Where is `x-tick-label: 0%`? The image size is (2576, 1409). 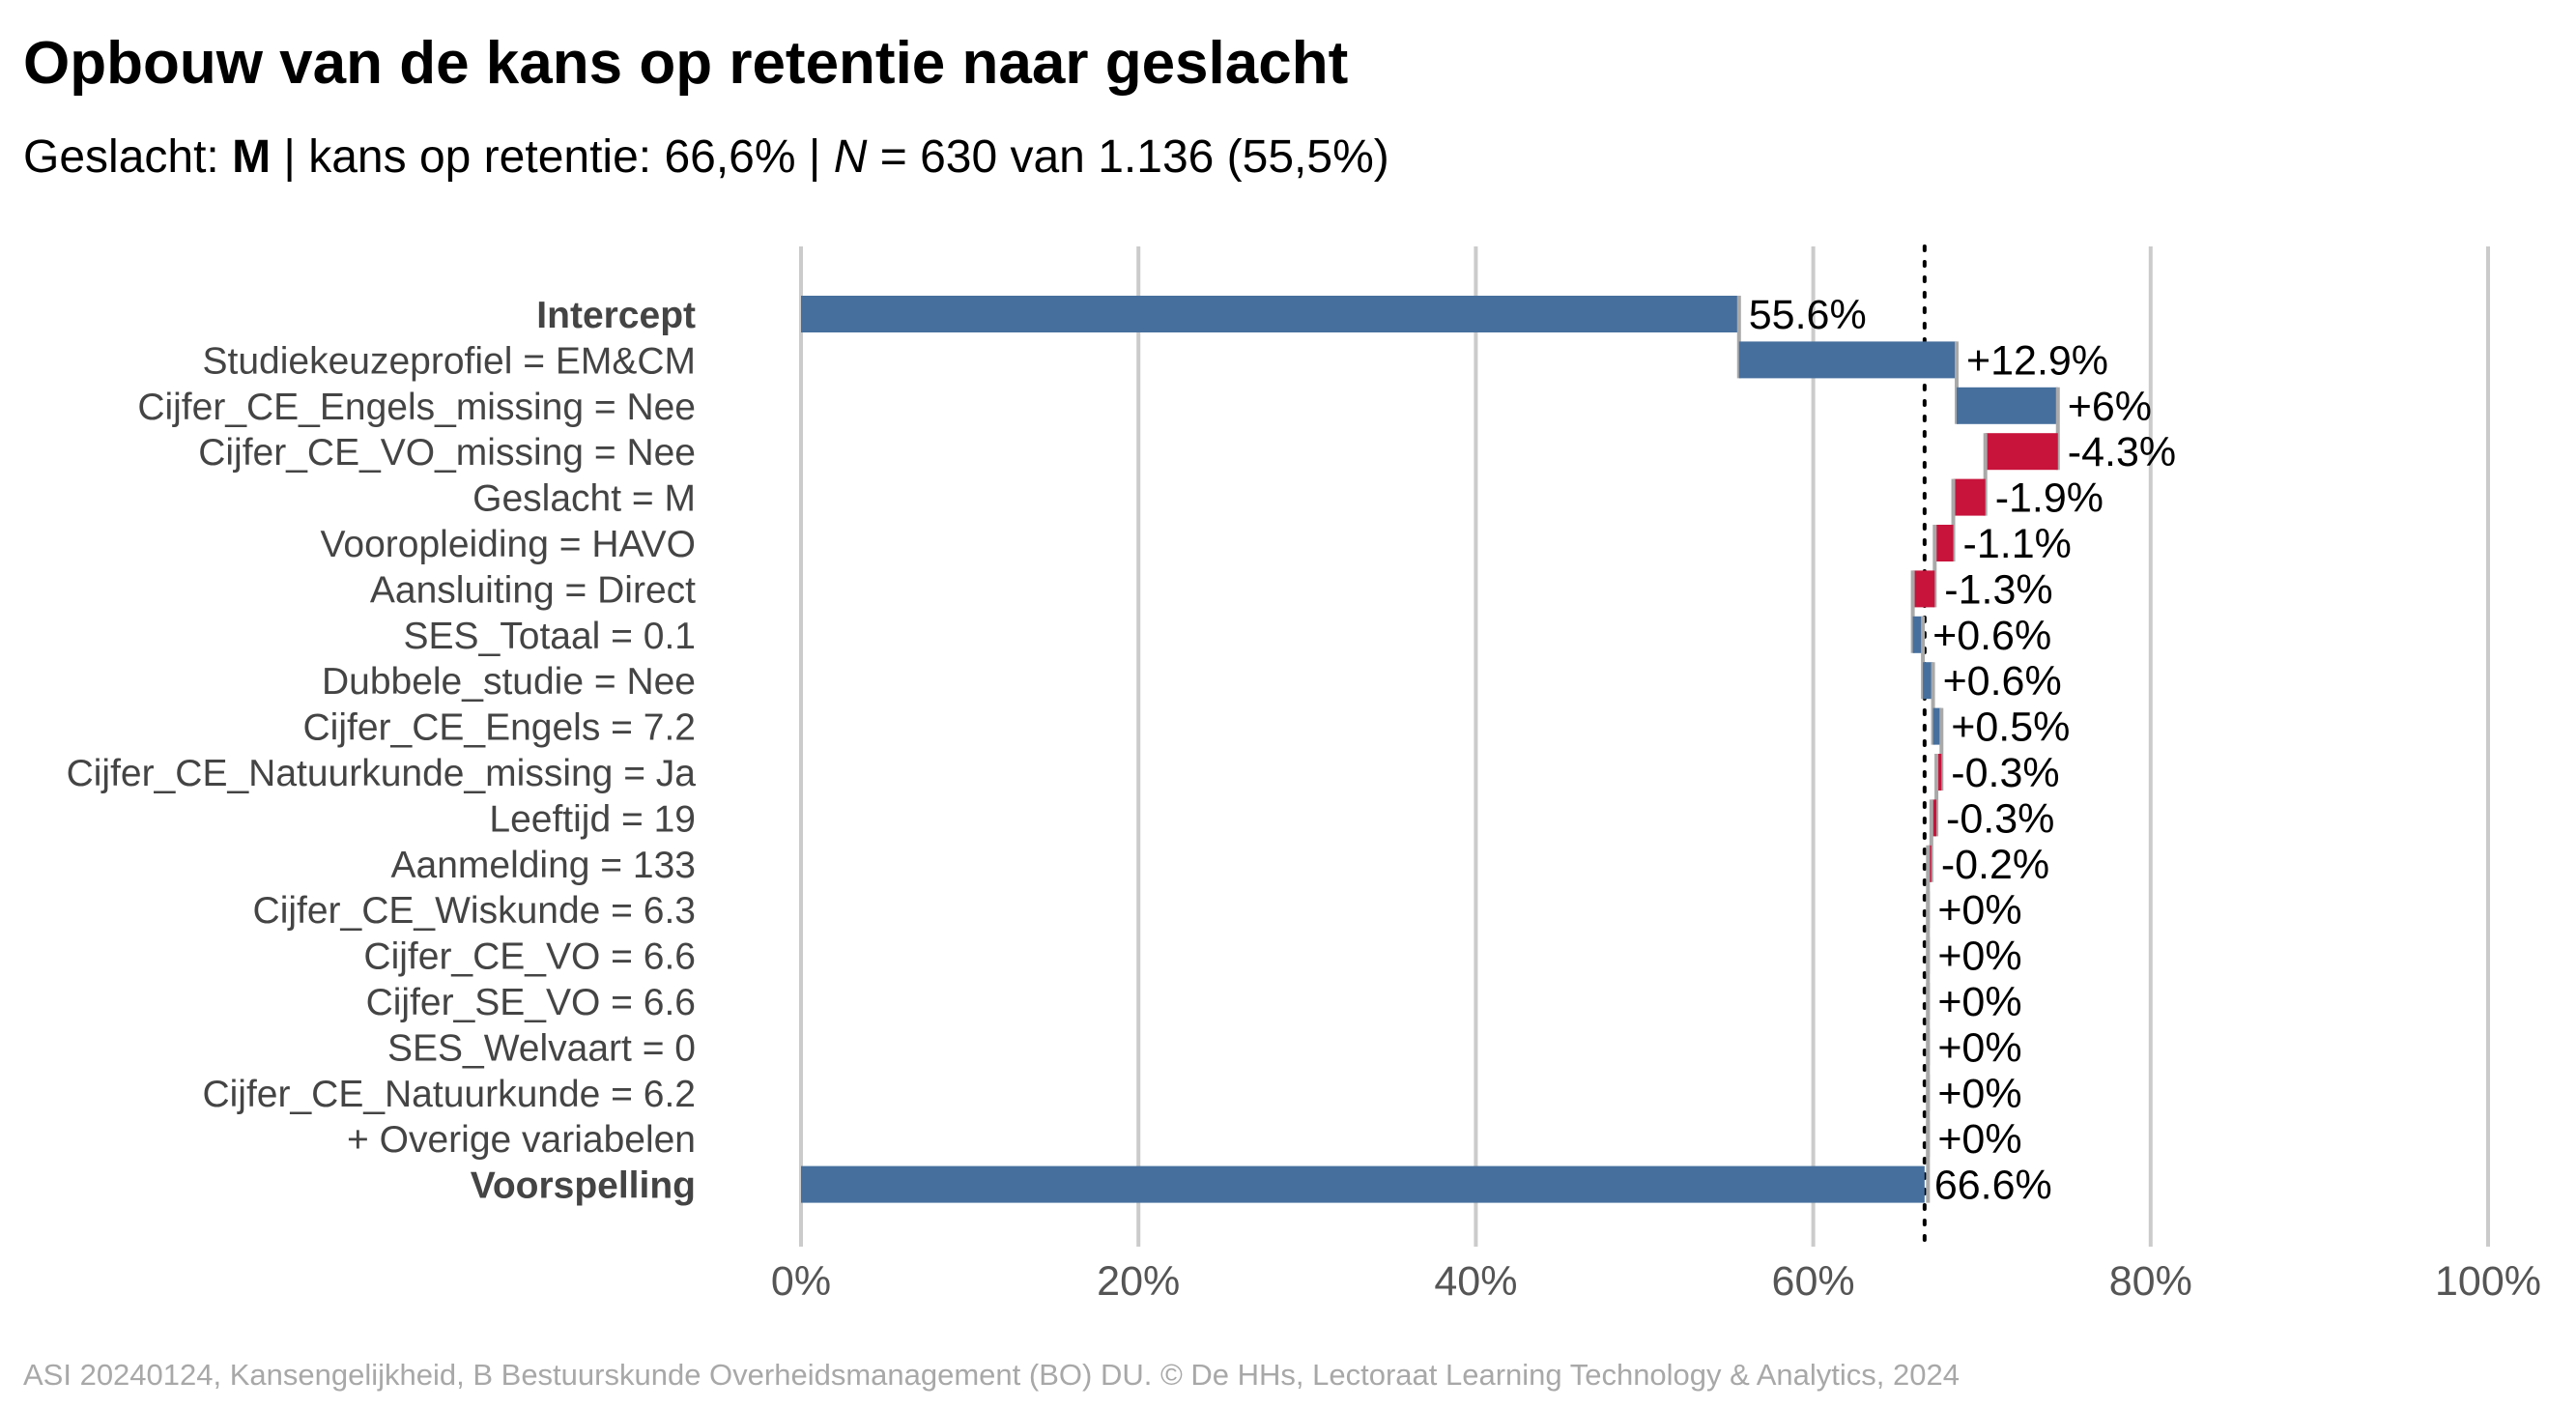
x-tick-label: 0% is located at coordinates (801, 1281).